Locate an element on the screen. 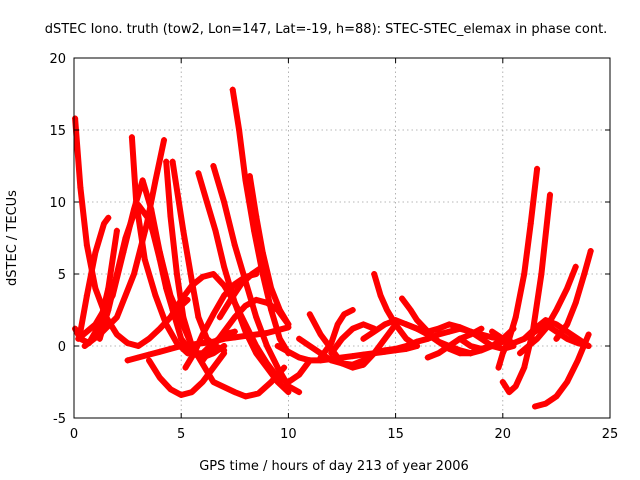 The image size is (640, 480). y-tick-label: 5 is located at coordinates (62, 275).